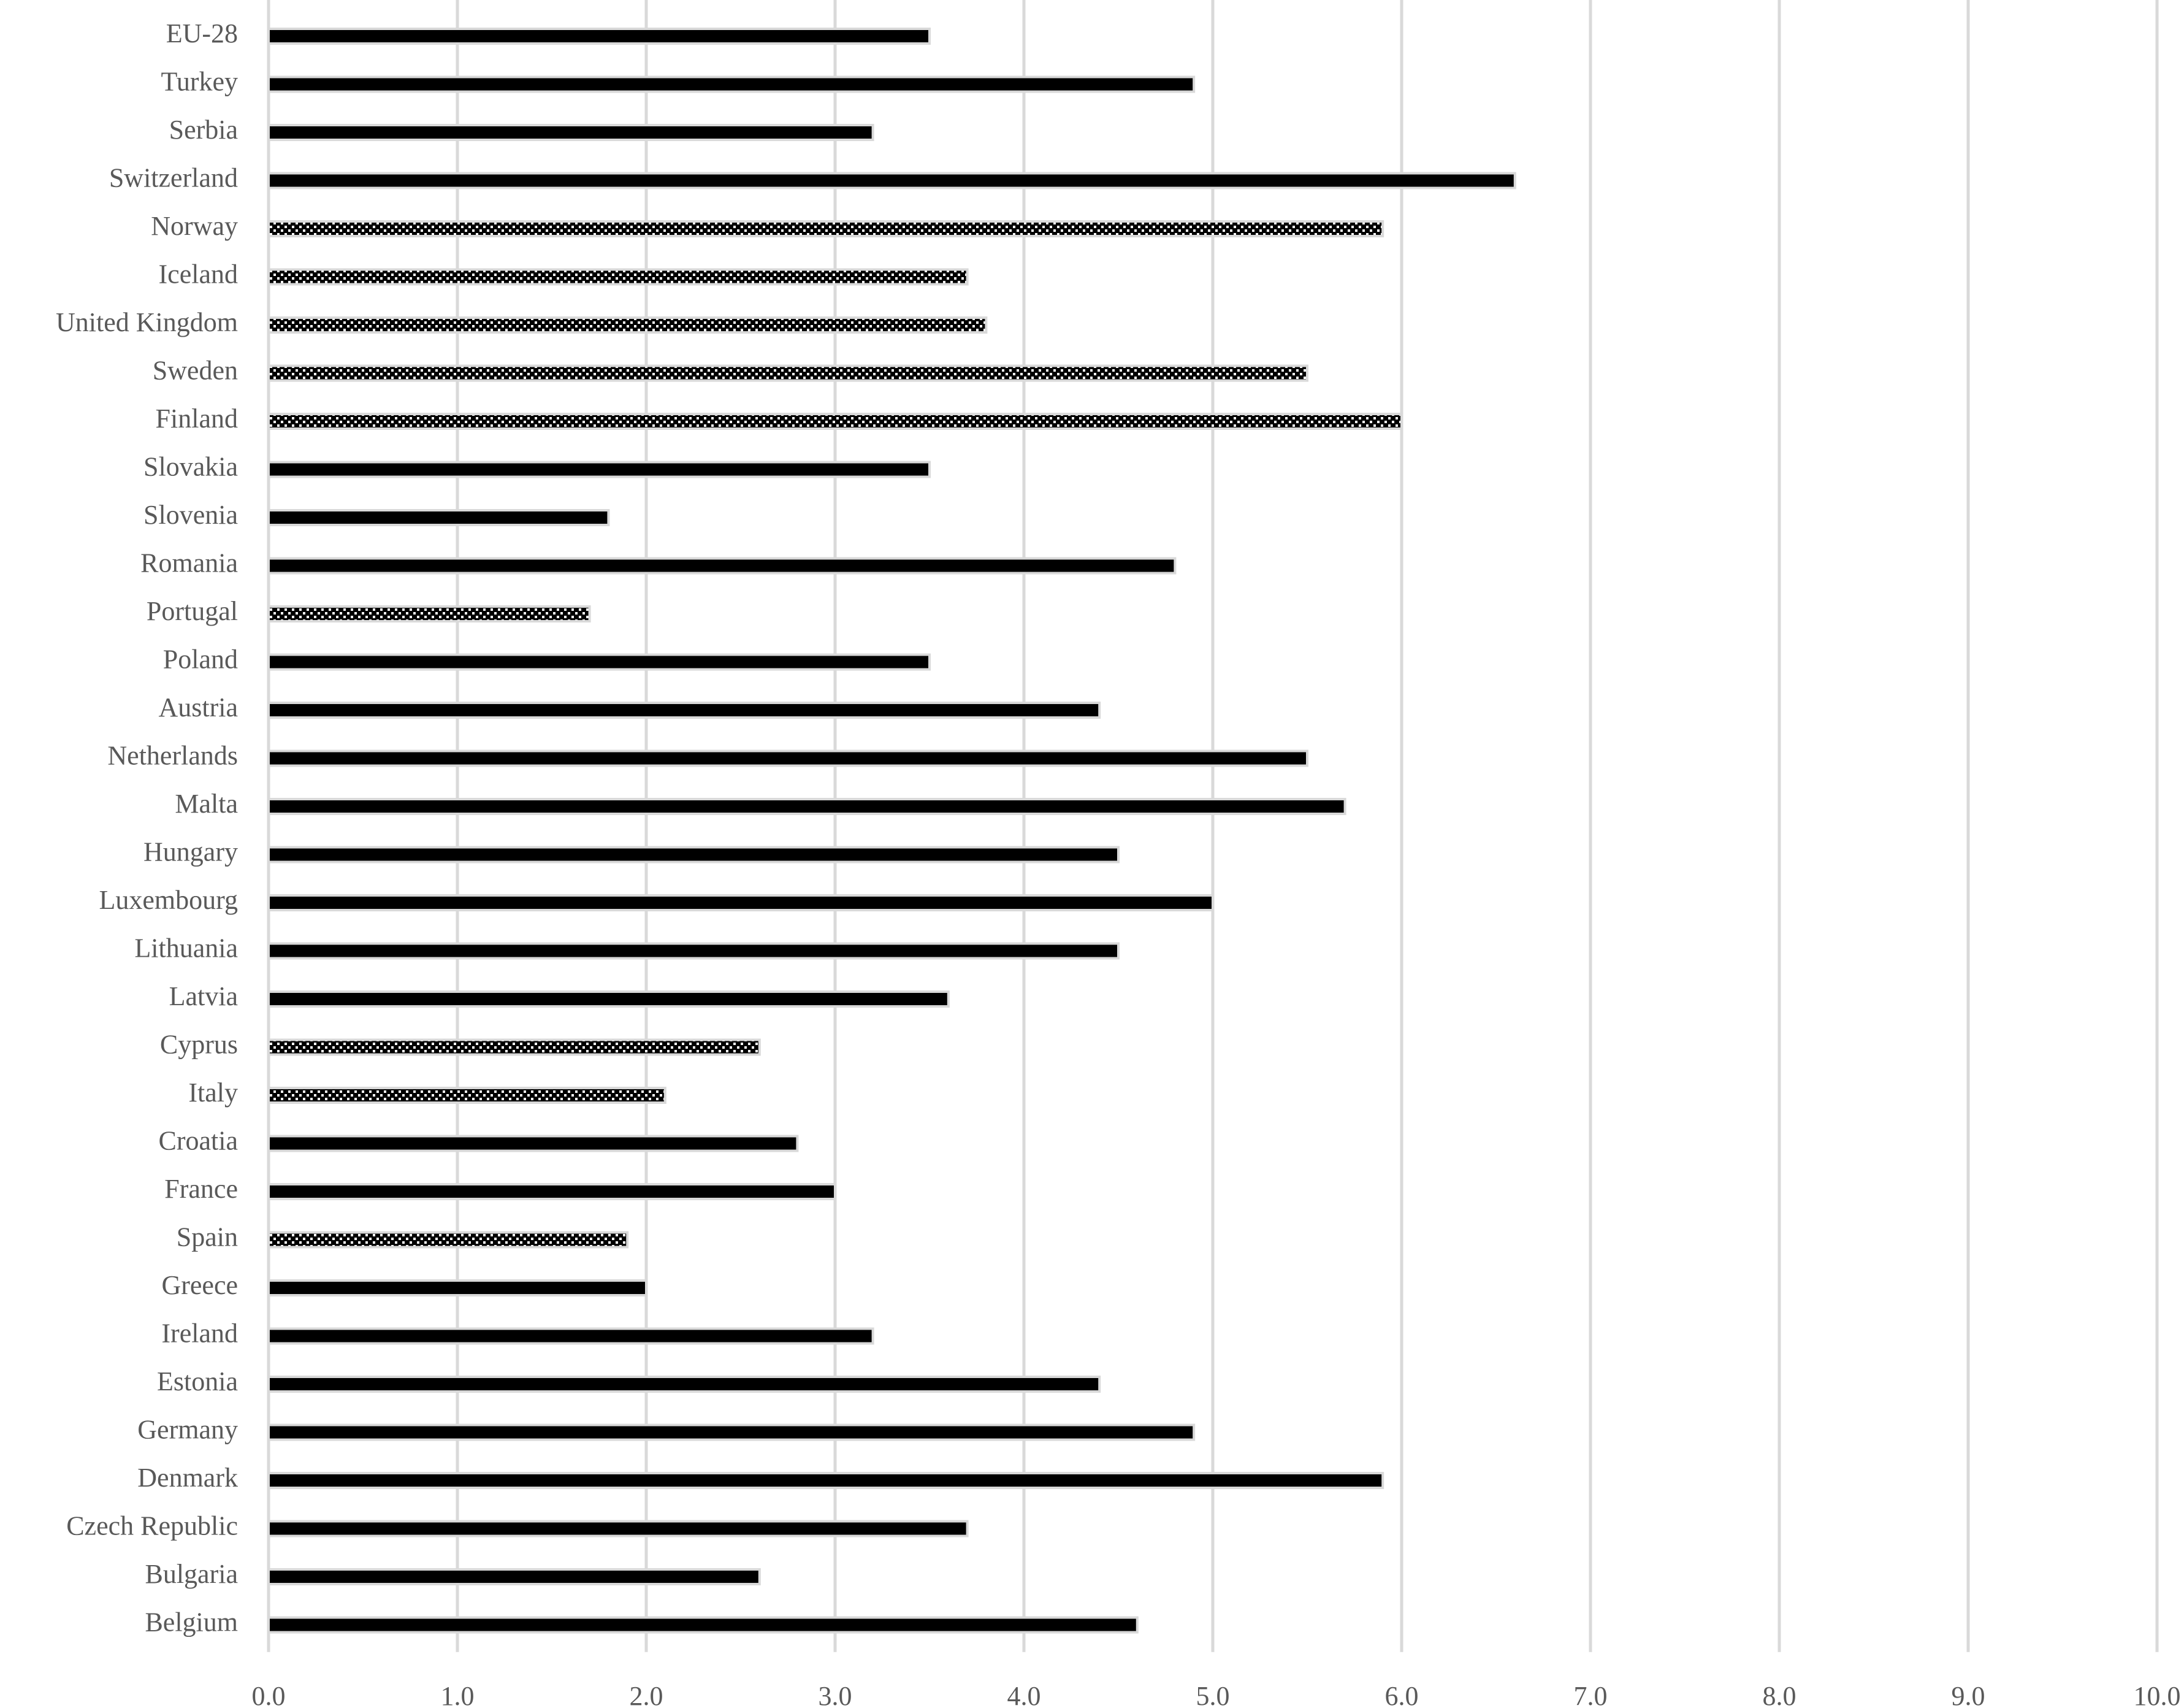  Describe the element at coordinates (192, 611) in the screenshot. I see `y-tick-label: Portugal` at that location.